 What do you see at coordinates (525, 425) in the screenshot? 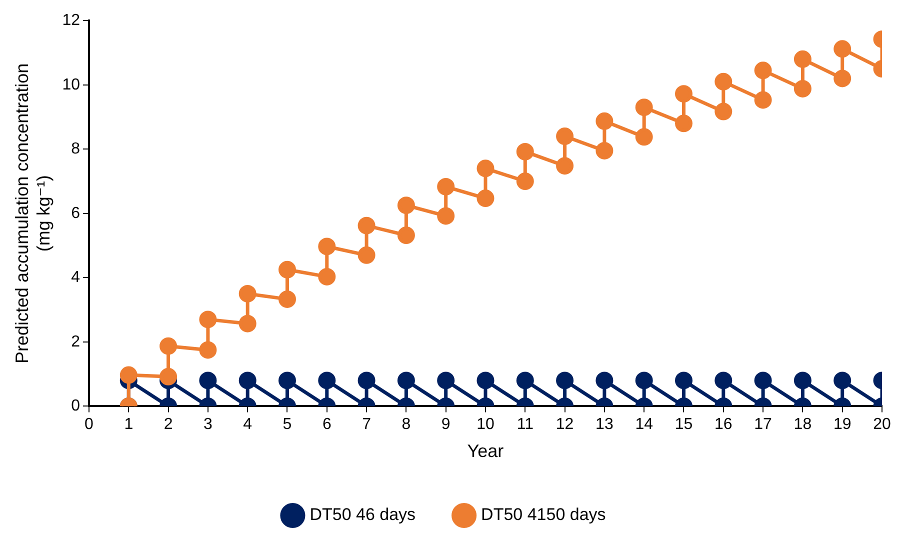
I see `x-tick-label: 11` at bounding box center [525, 425].